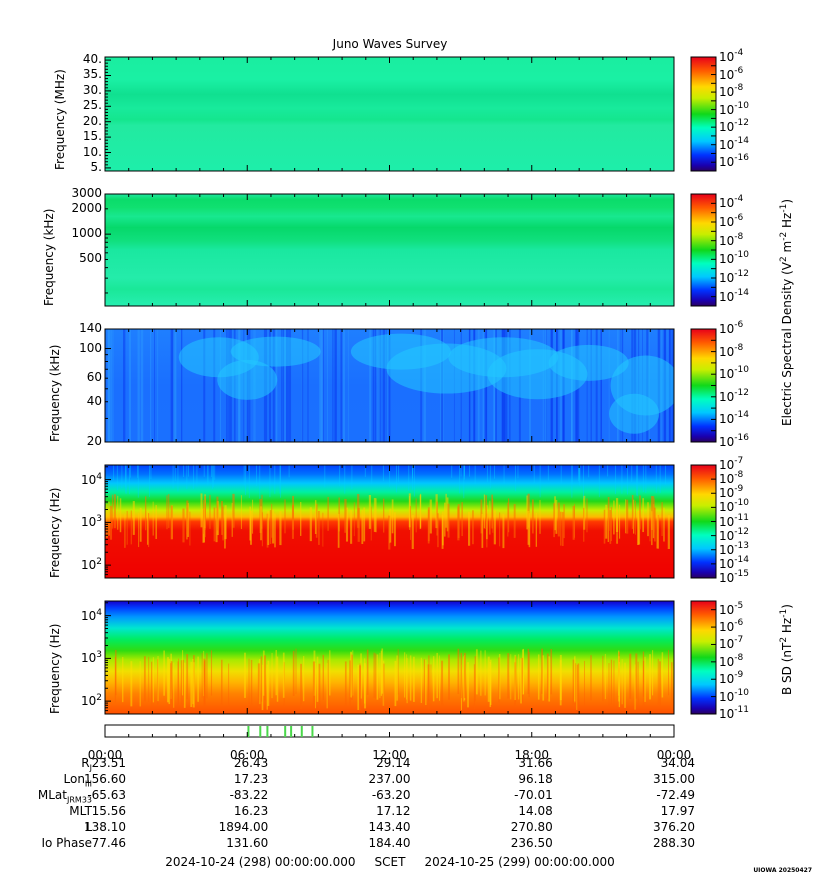 The image size is (815, 880). I want to click on chart-title: Juno Waves Survey, so click(390, 44).